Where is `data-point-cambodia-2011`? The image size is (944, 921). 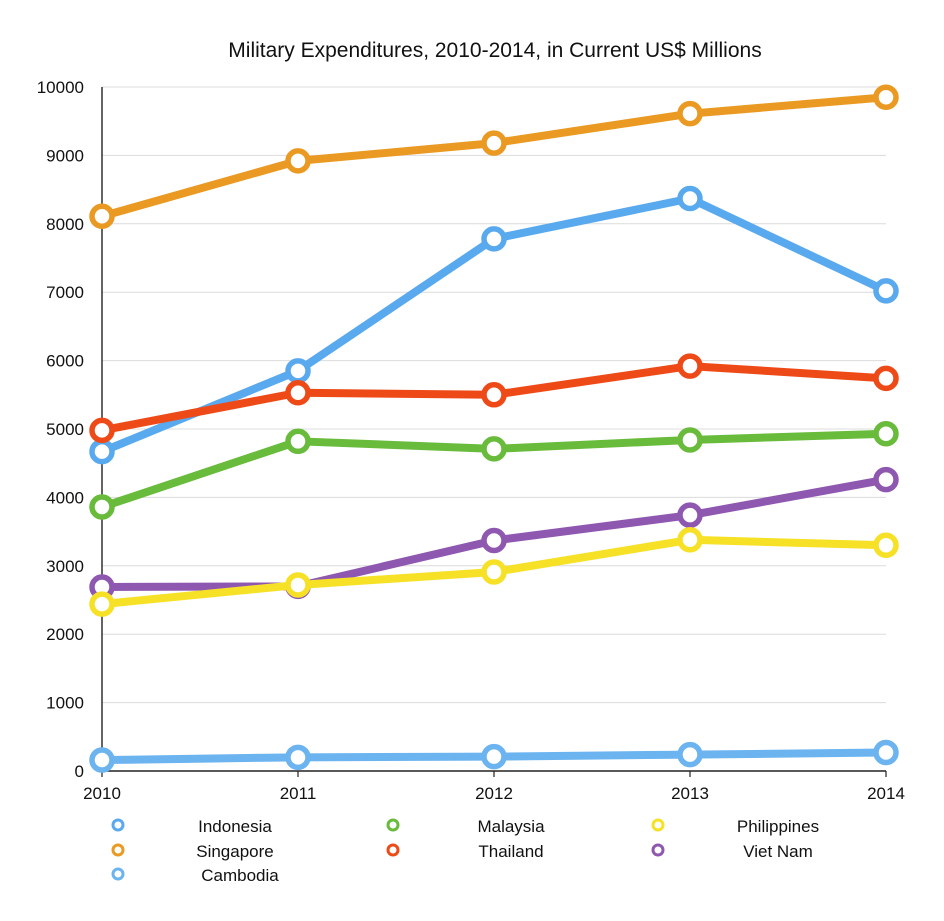
data-point-cambodia-2011 is located at coordinates (298, 757).